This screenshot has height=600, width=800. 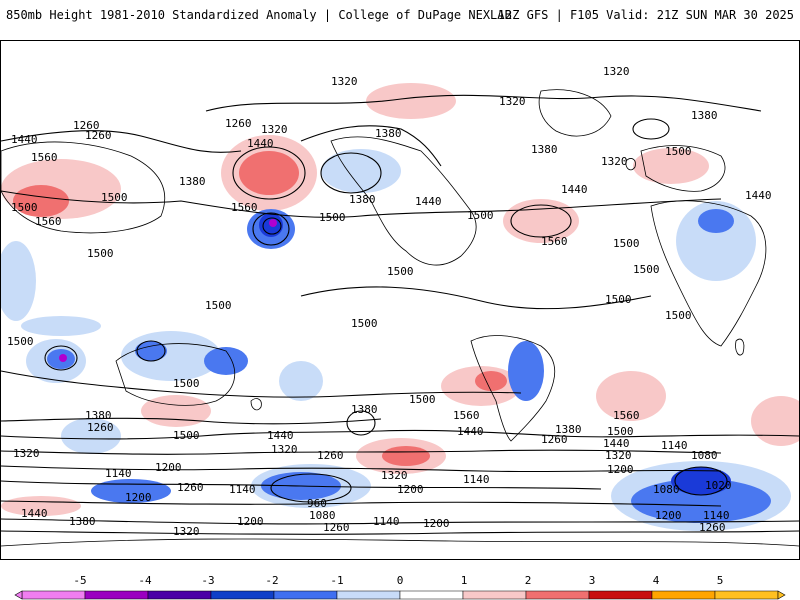 I want to click on contour-1320-south, so click(x=361, y=452).